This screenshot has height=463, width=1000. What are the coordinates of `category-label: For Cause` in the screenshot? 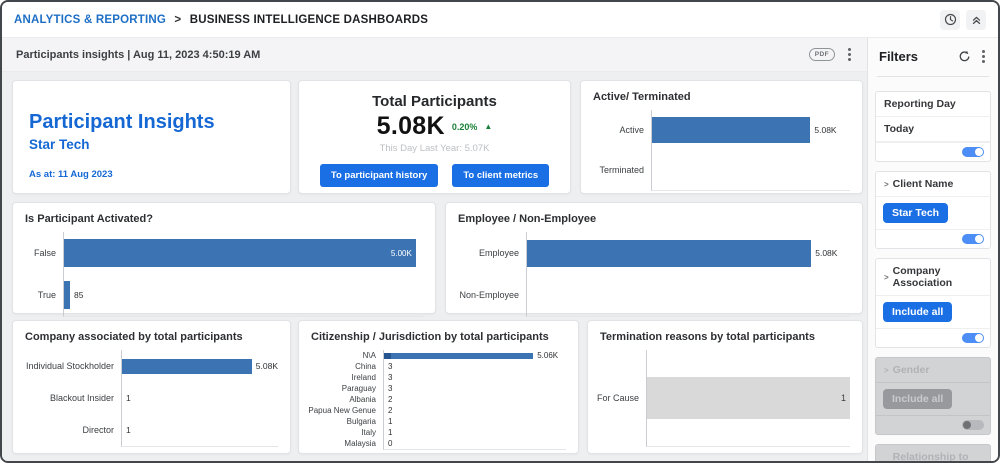 It's located at (617, 398).